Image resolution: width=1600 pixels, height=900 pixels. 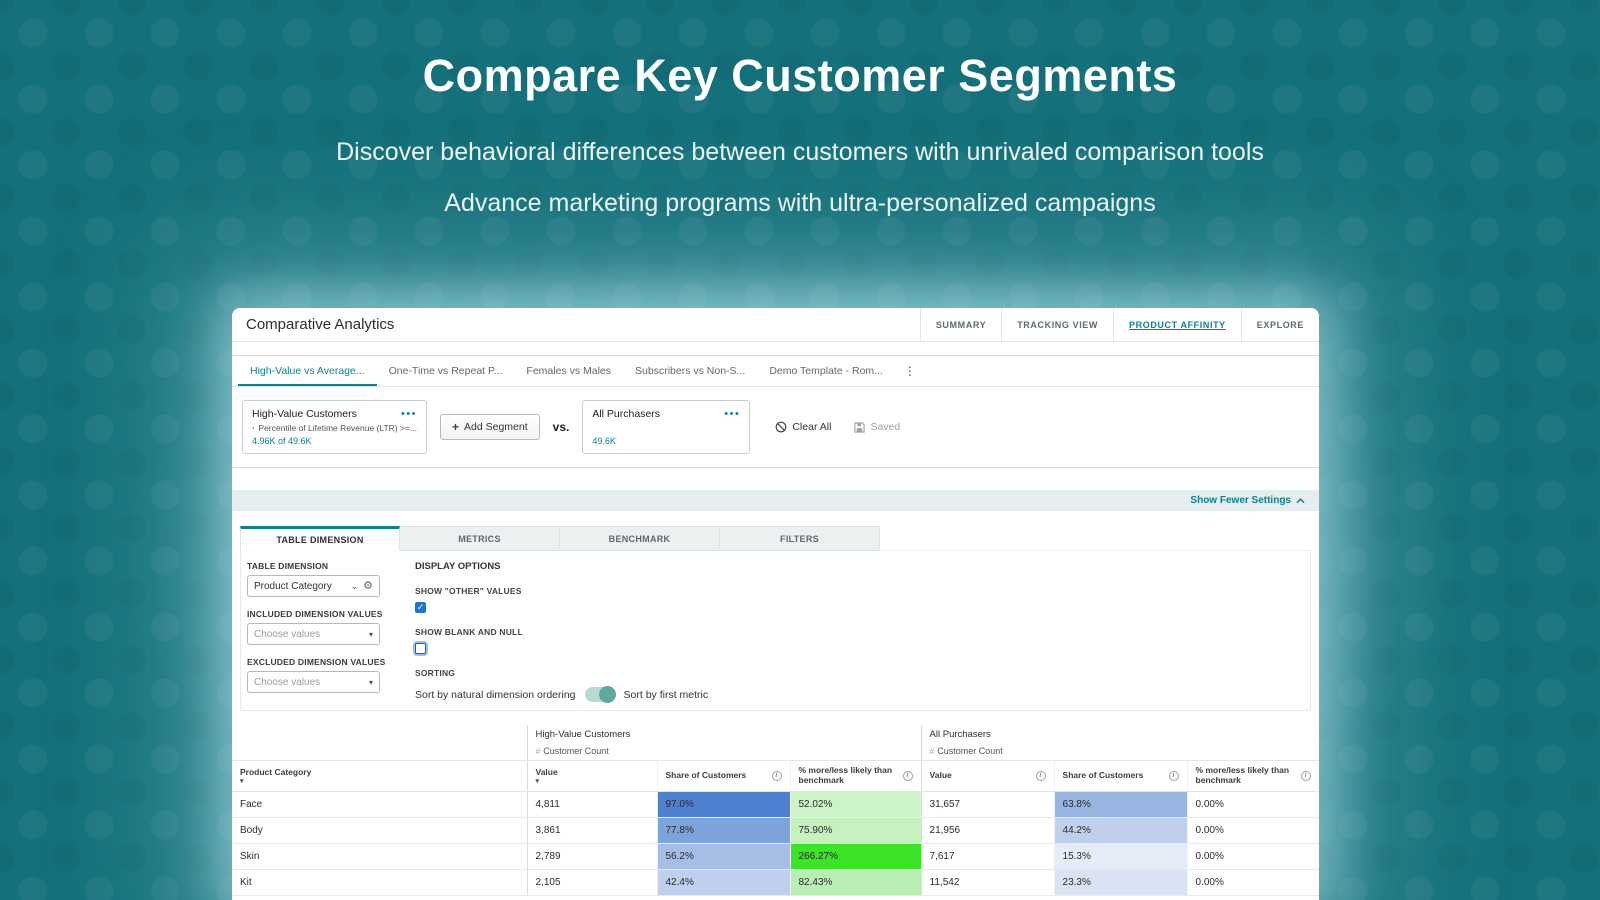 What do you see at coordinates (724, 776) in the screenshot?
I see `col-header-share-left: Share of Customers i` at bounding box center [724, 776].